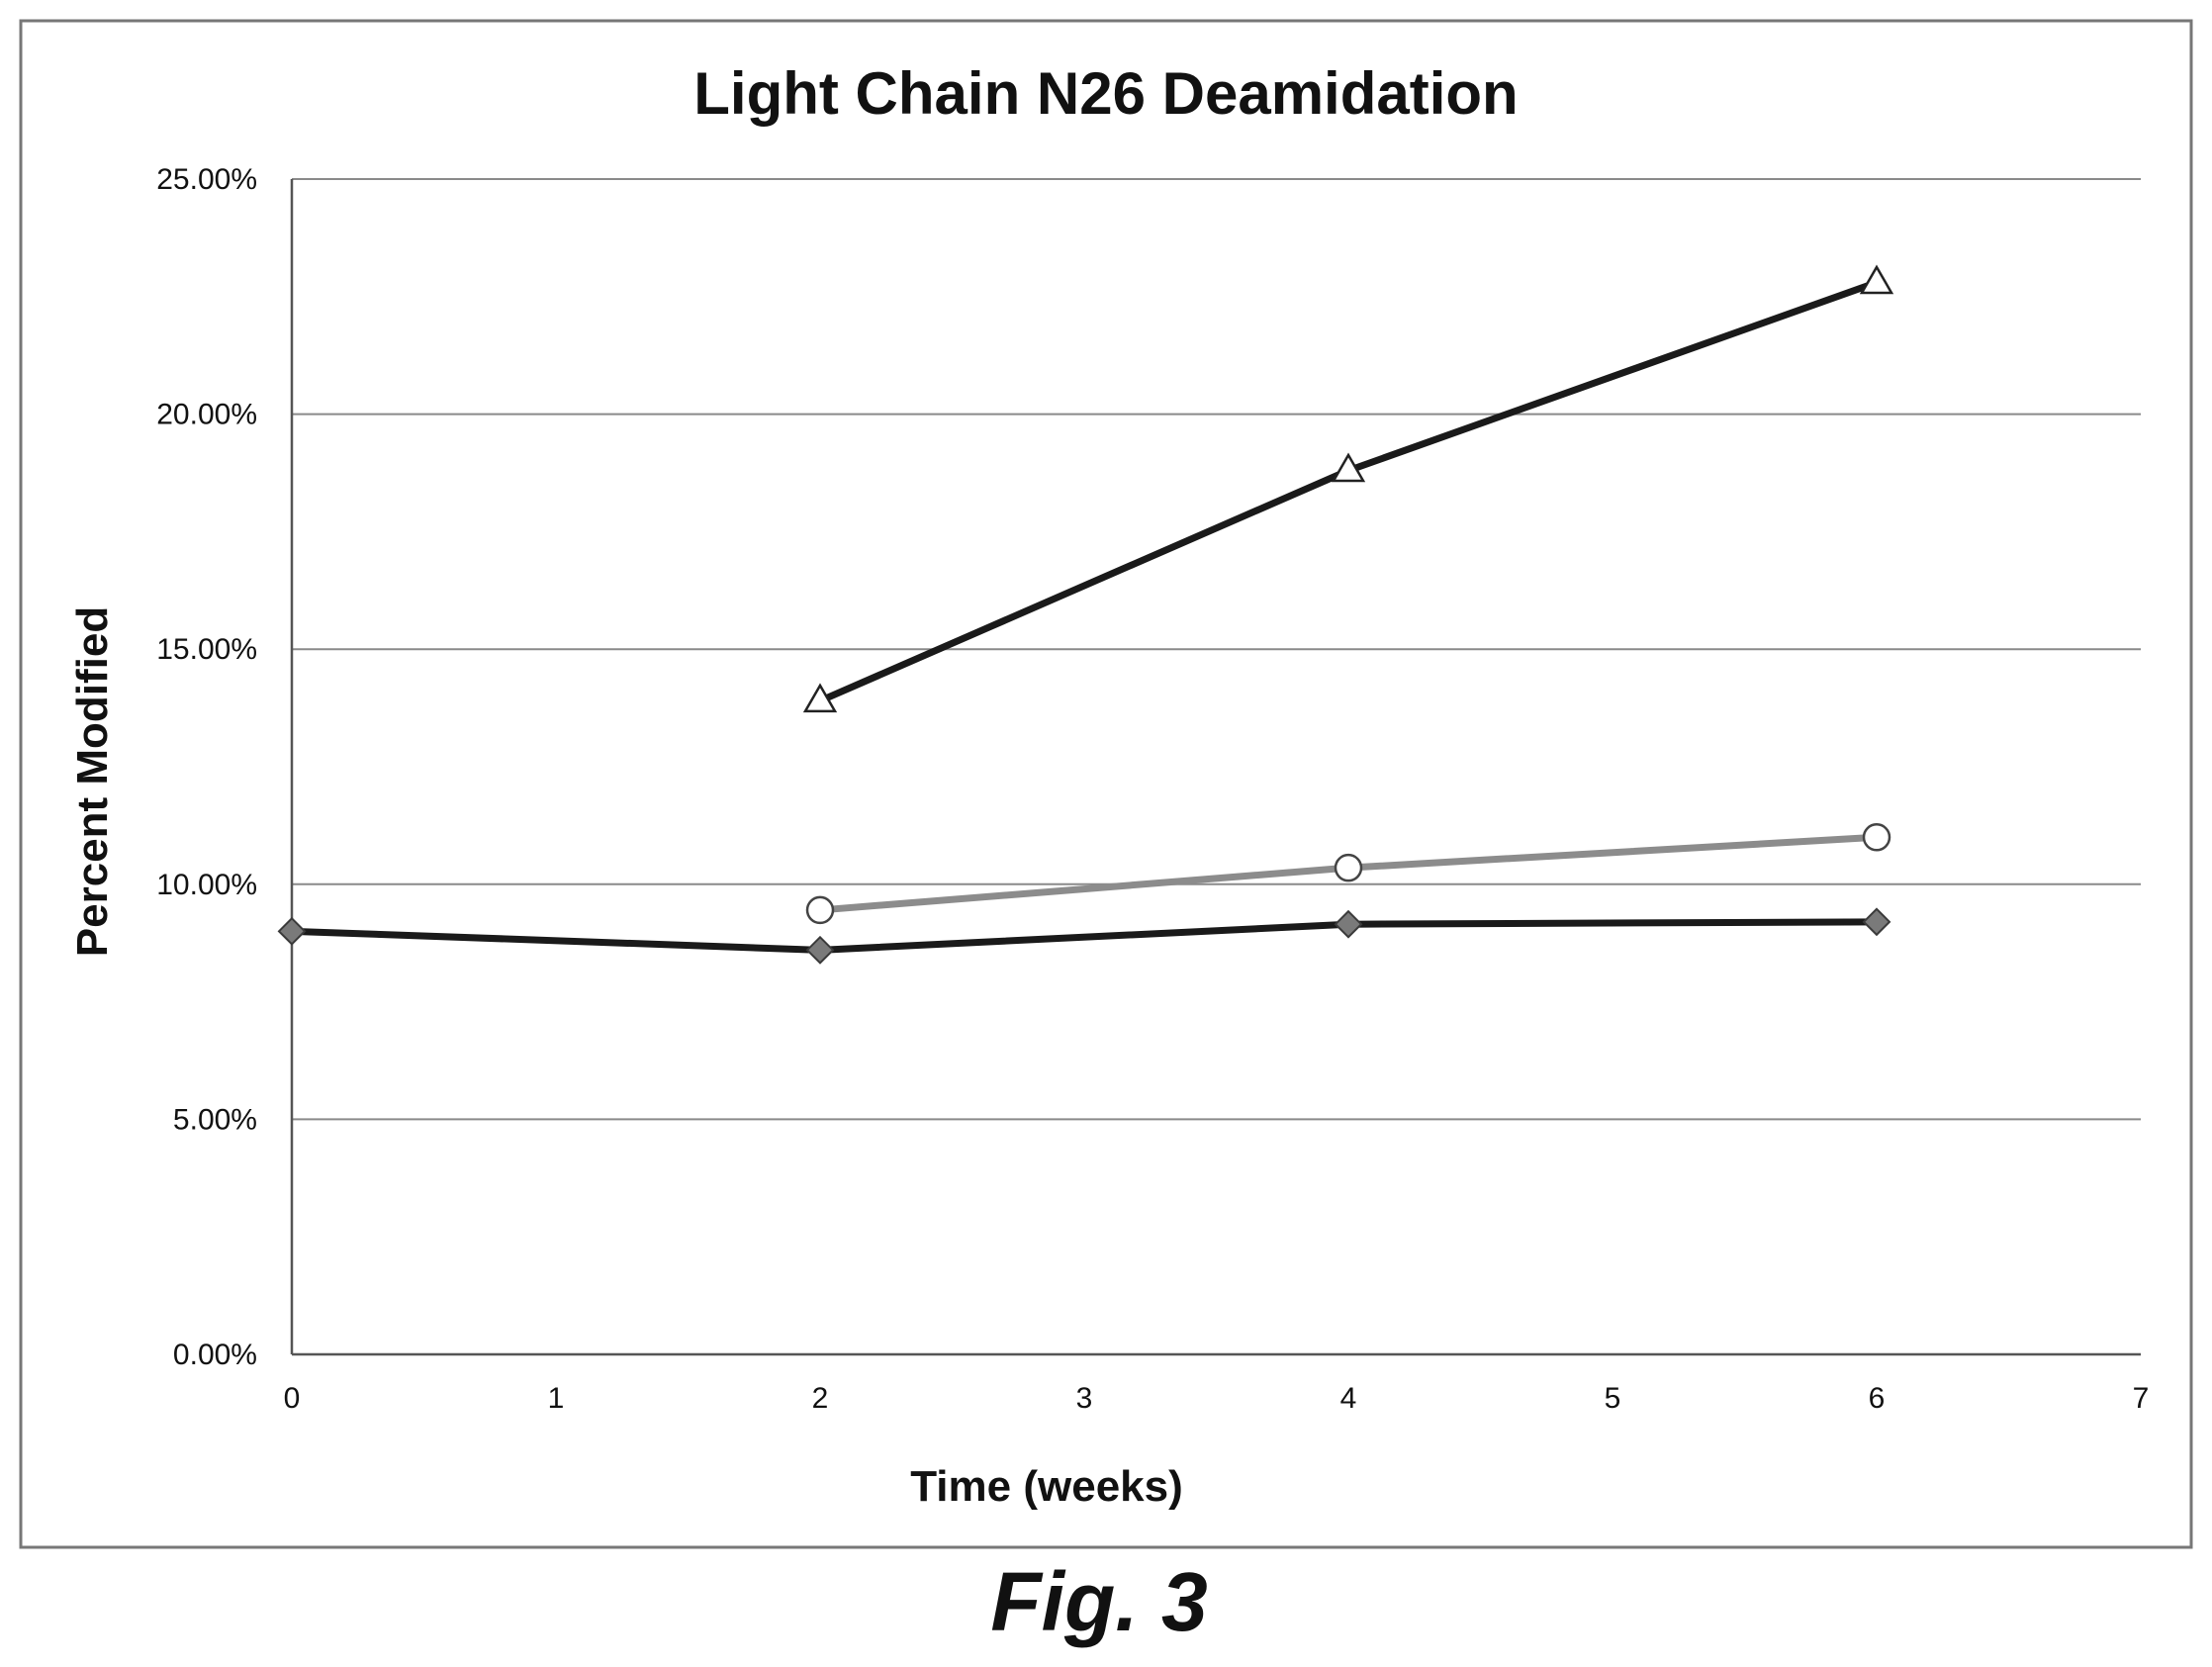 The image size is (2212, 1667). I want to click on figure-caption: Fig. 3, so click(1098, 1601).